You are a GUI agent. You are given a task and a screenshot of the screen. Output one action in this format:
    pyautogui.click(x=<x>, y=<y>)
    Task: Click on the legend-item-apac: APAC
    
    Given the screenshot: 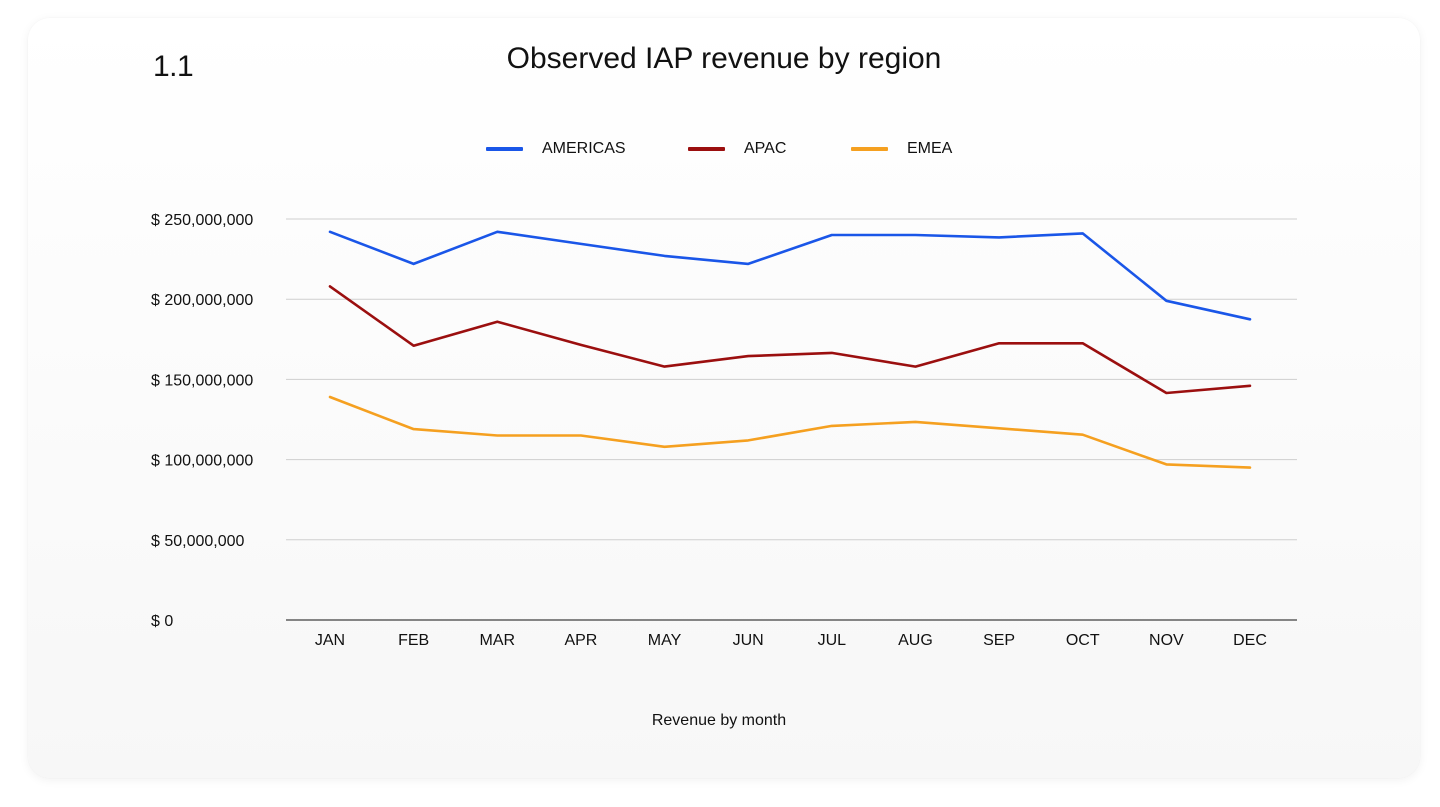 What is the action you would take?
    pyautogui.click(x=737, y=149)
    